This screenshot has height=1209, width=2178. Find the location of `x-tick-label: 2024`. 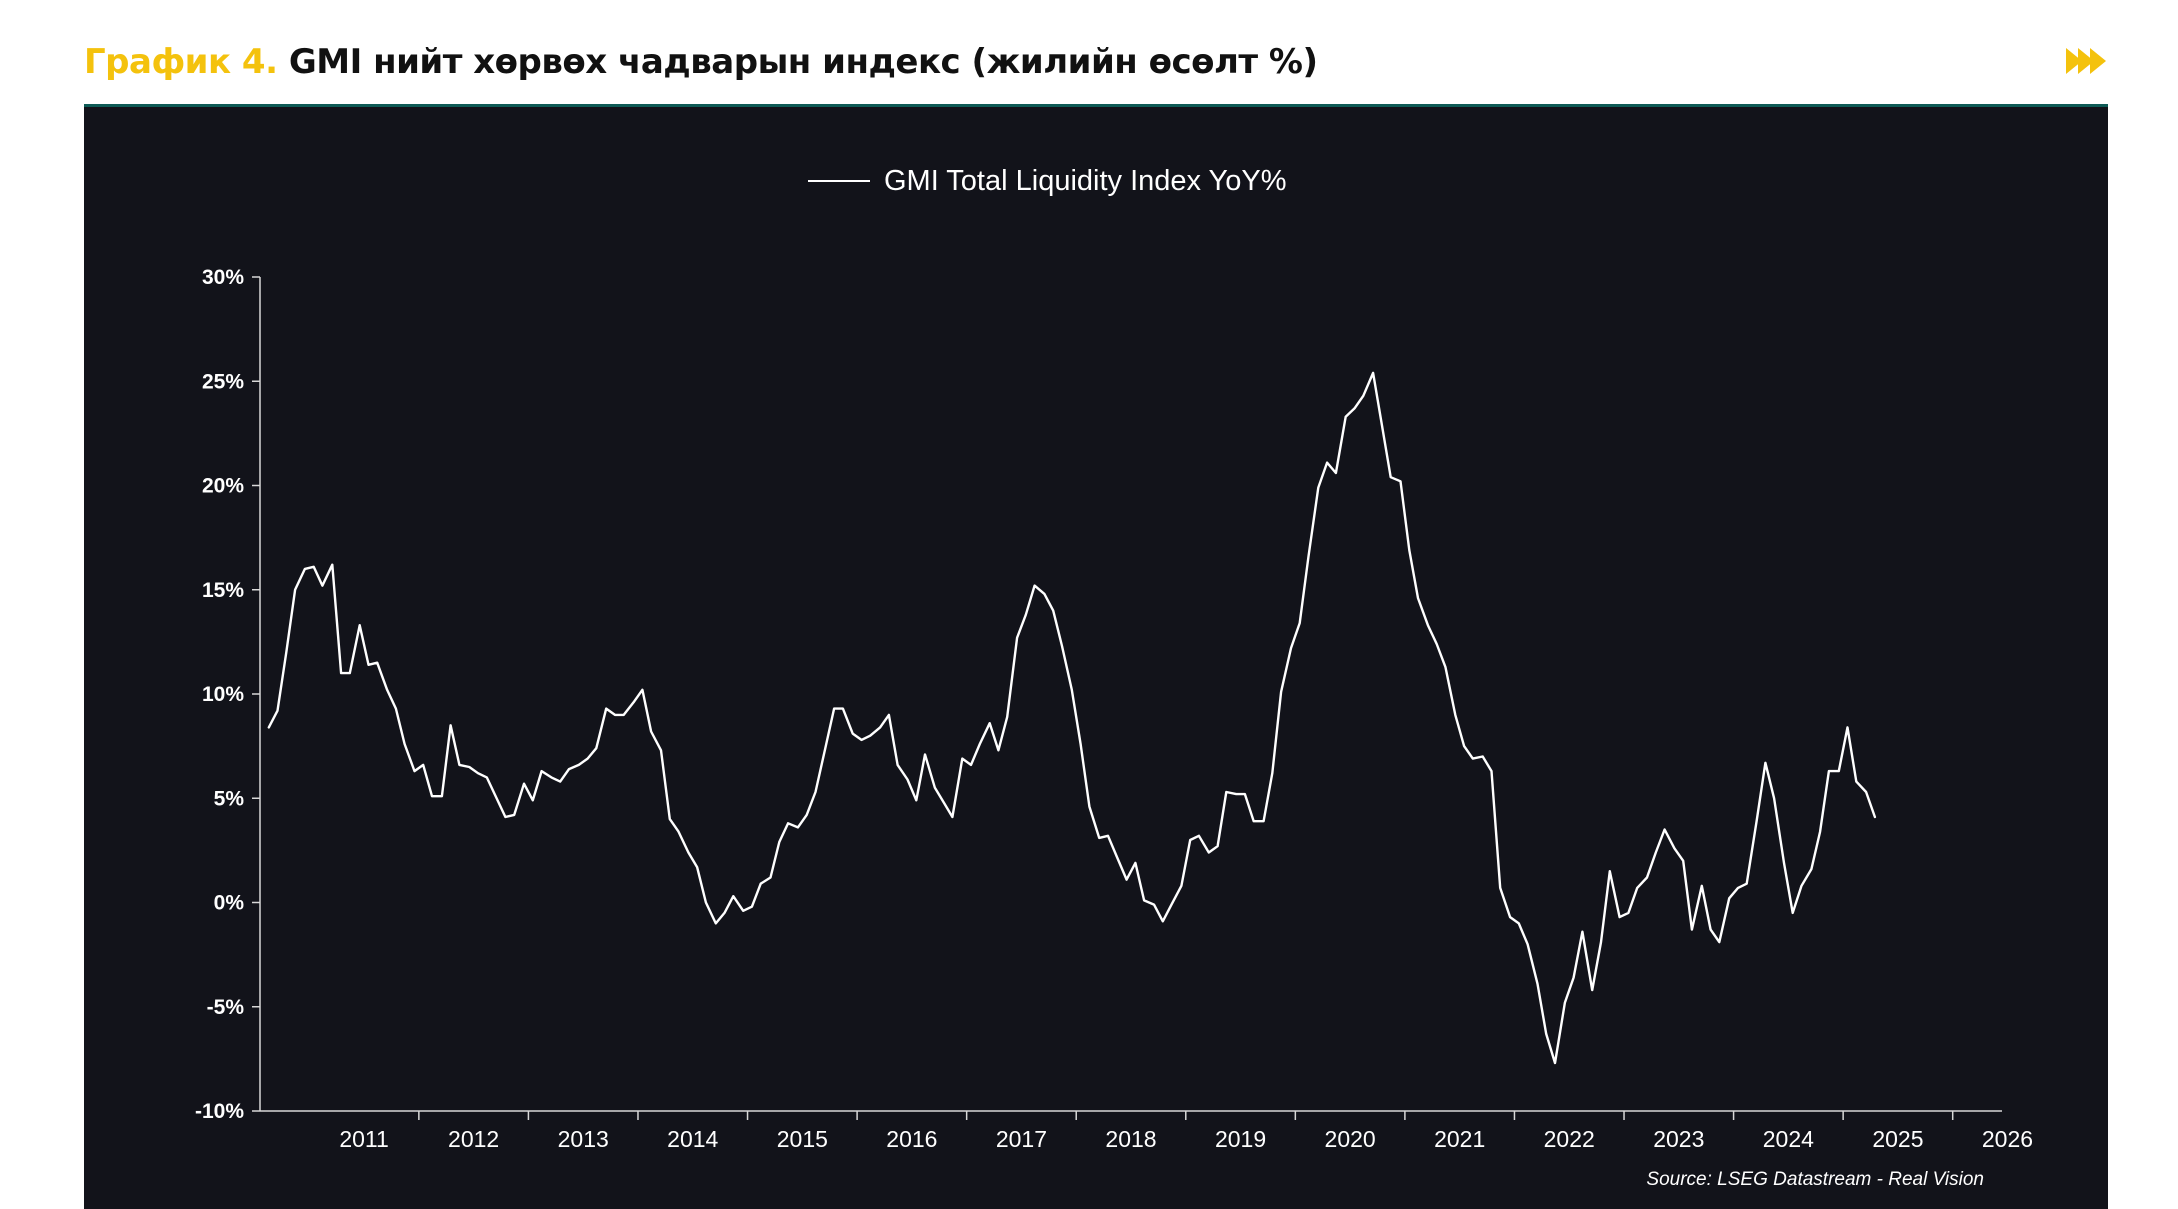

x-tick-label: 2024 is located at coordinates (1788, 1139).